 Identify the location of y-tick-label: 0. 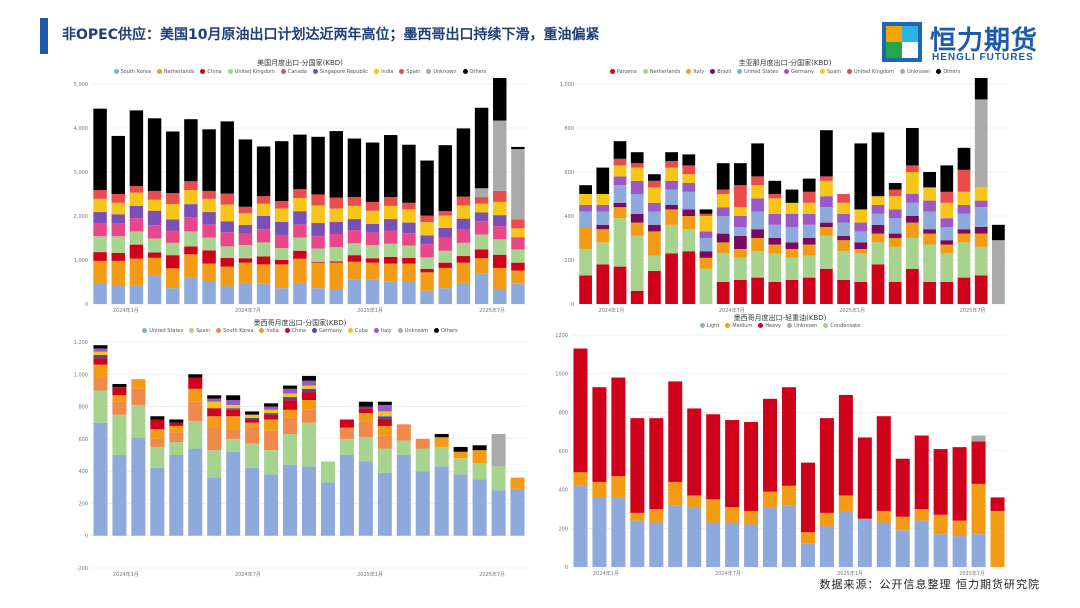
(86, 305).